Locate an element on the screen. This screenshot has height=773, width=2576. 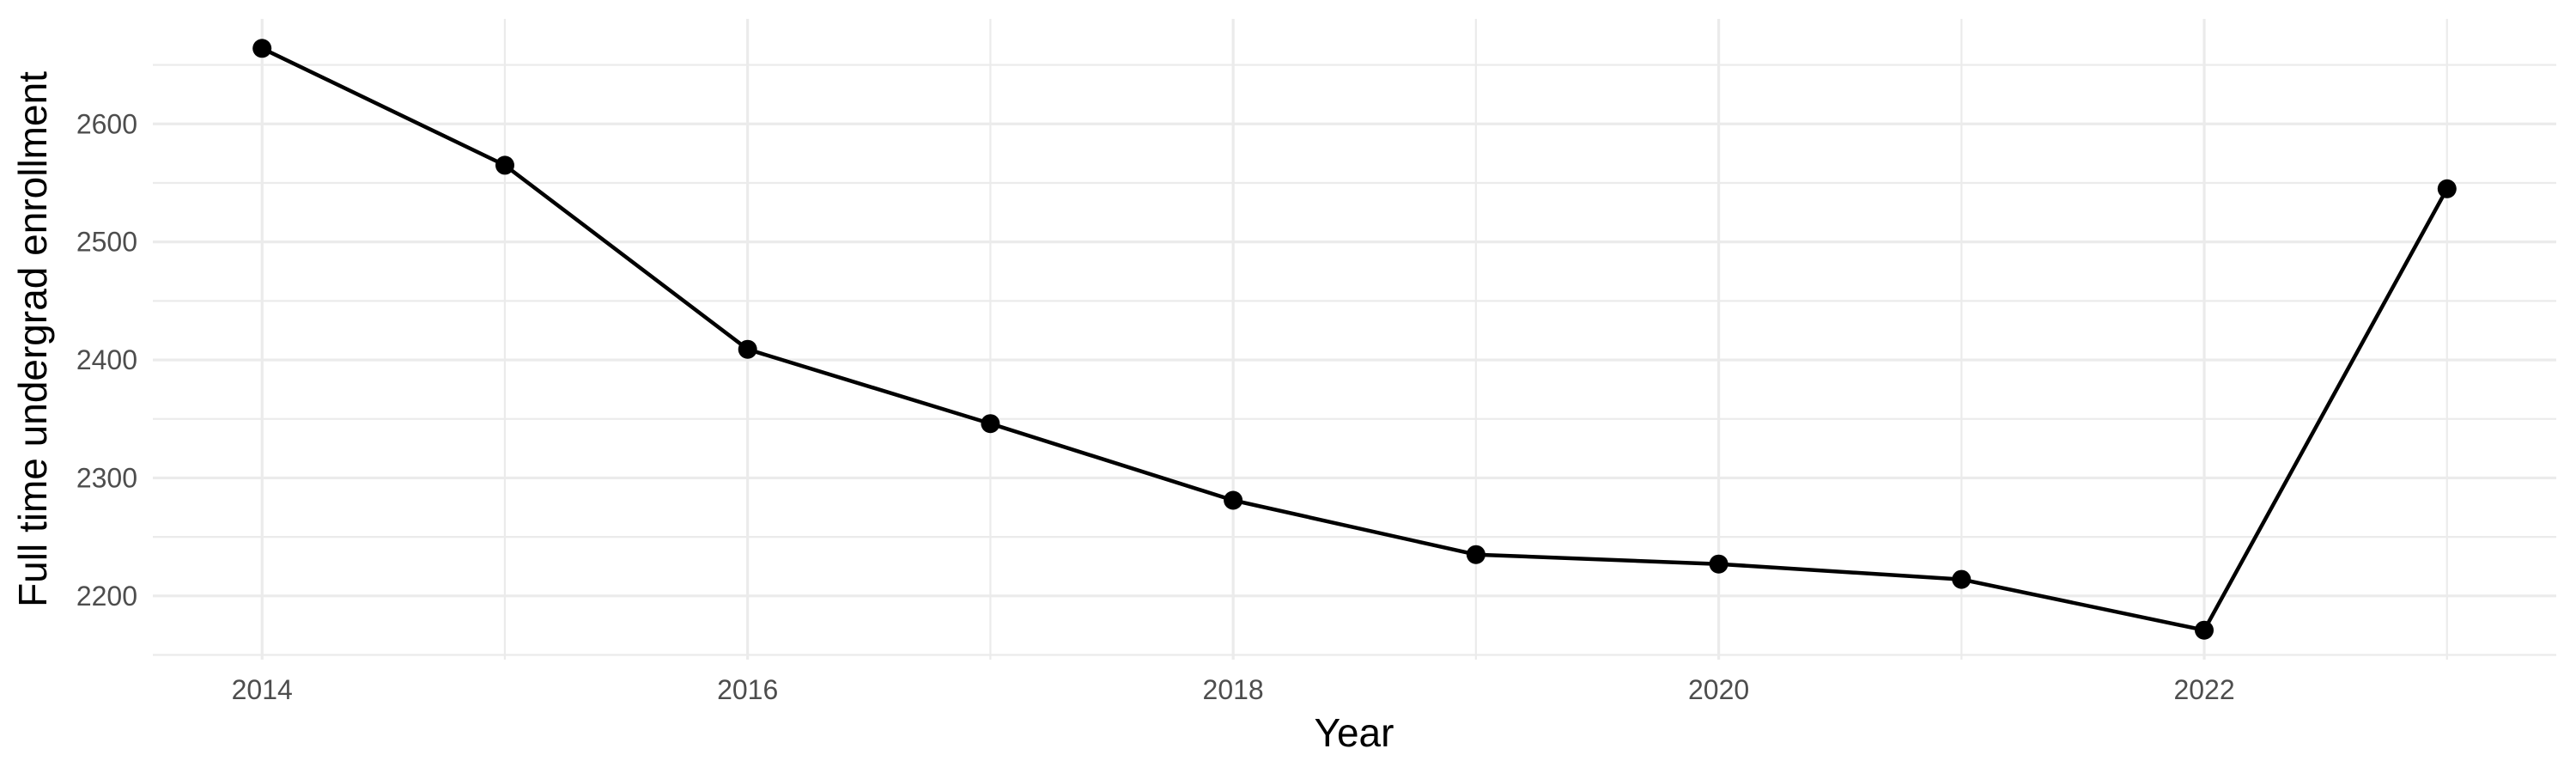
x-tick-label: 2020 is located at coordinates (1718, 689).